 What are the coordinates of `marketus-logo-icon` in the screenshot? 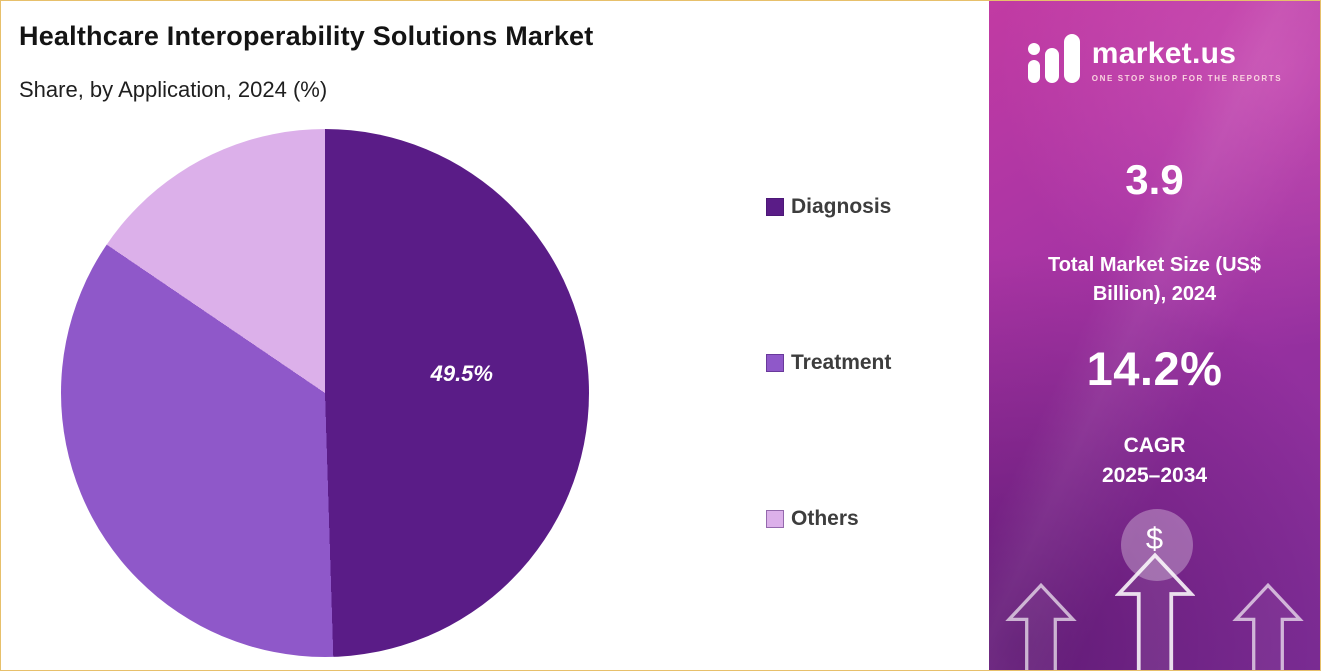 It's located at (1054, 60).